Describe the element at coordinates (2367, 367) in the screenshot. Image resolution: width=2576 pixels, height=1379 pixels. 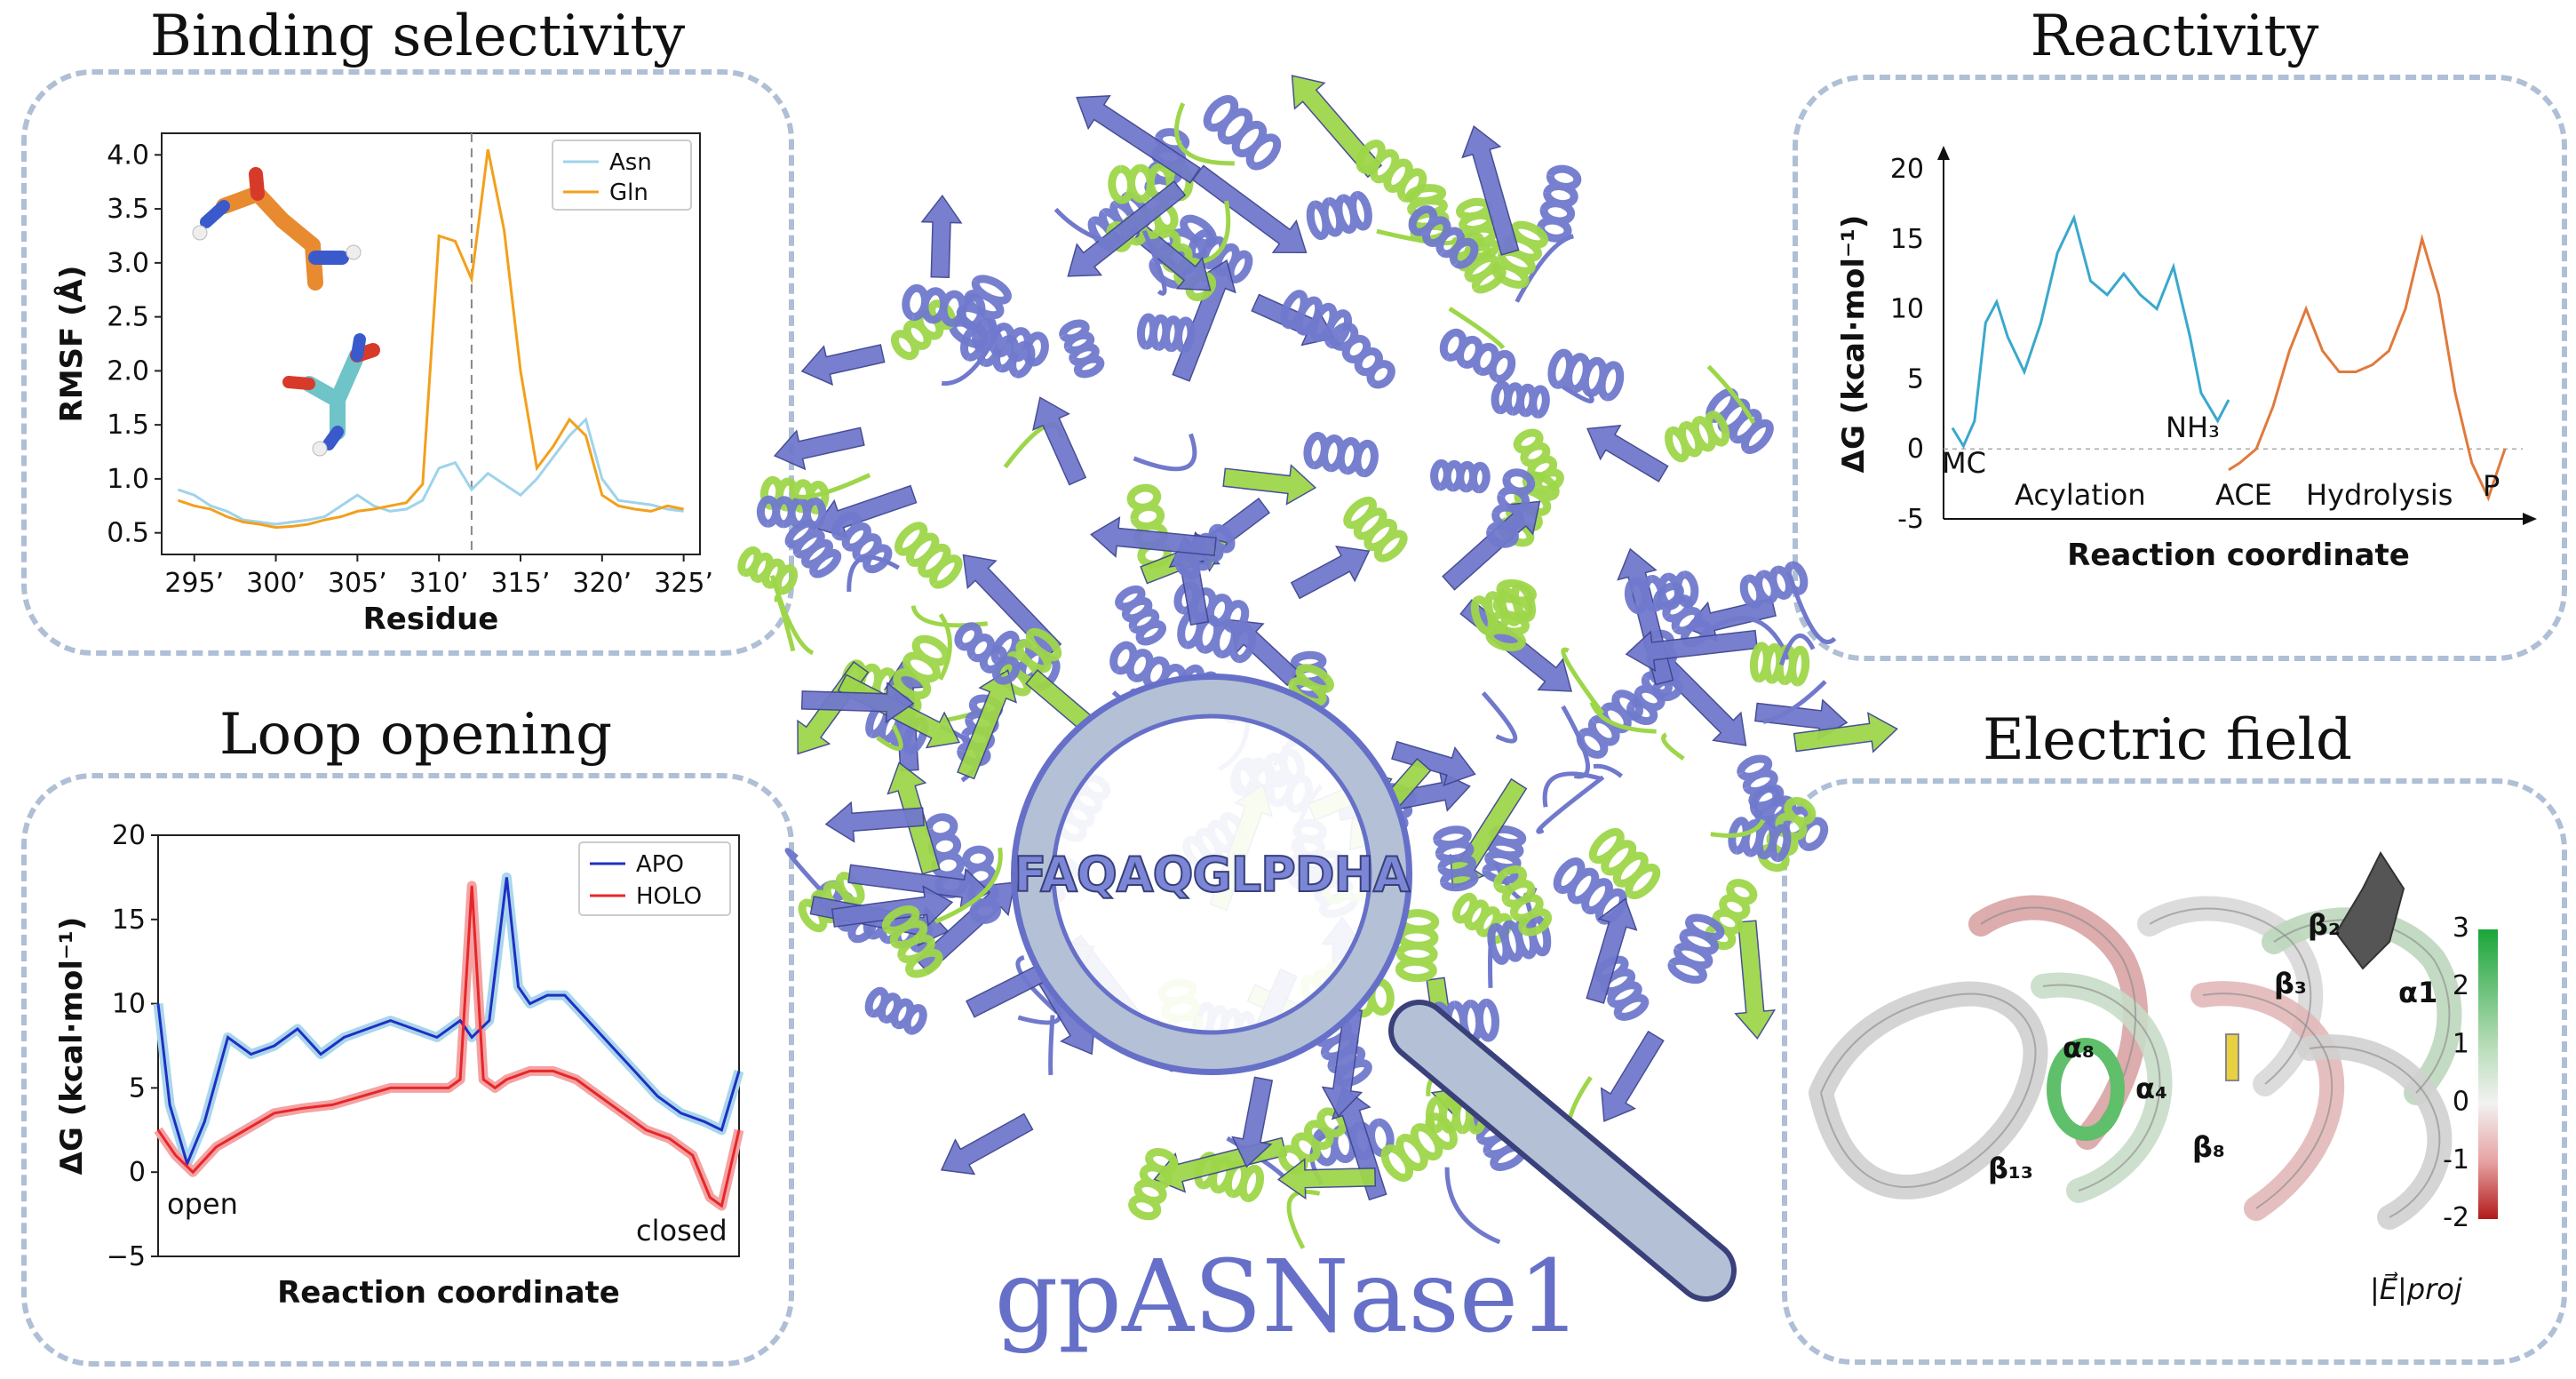
I see `reactivity-series-hydrolysis` at that location.